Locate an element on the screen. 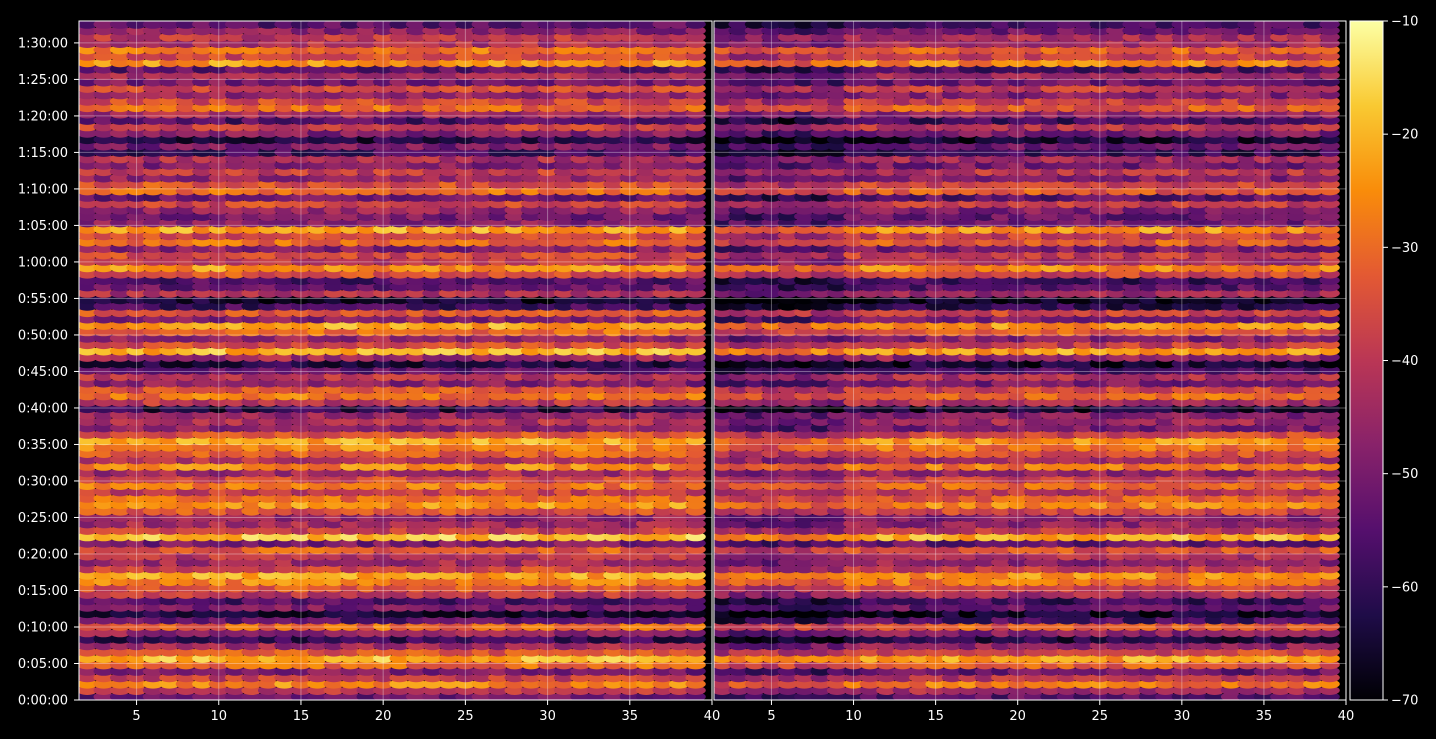 This screenshot has width=1436, height=739. x-tick-label: 15 is located at coordinates (301, 716).